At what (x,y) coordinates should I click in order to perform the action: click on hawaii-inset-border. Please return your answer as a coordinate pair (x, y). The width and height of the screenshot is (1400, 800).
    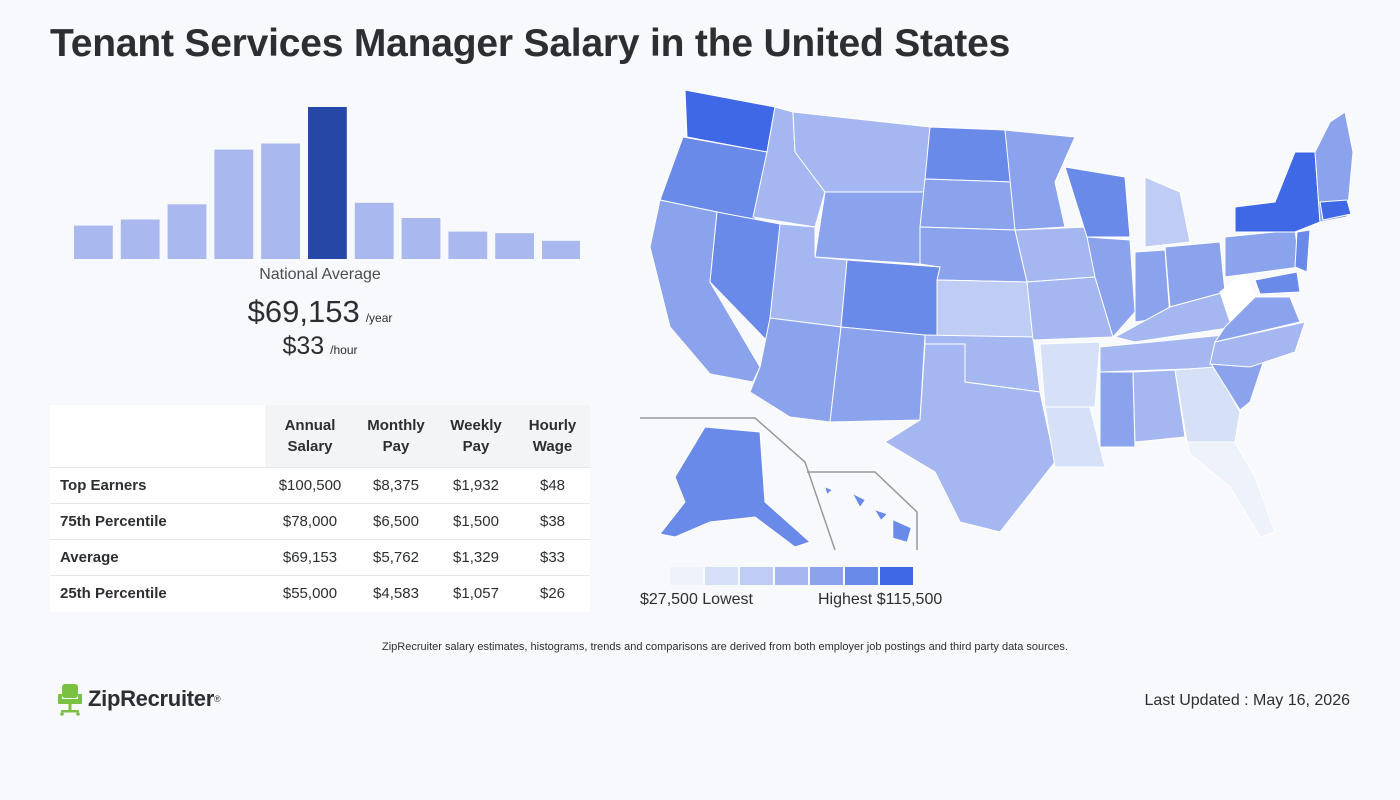
    Looking at the image, I should click on (862, 510).